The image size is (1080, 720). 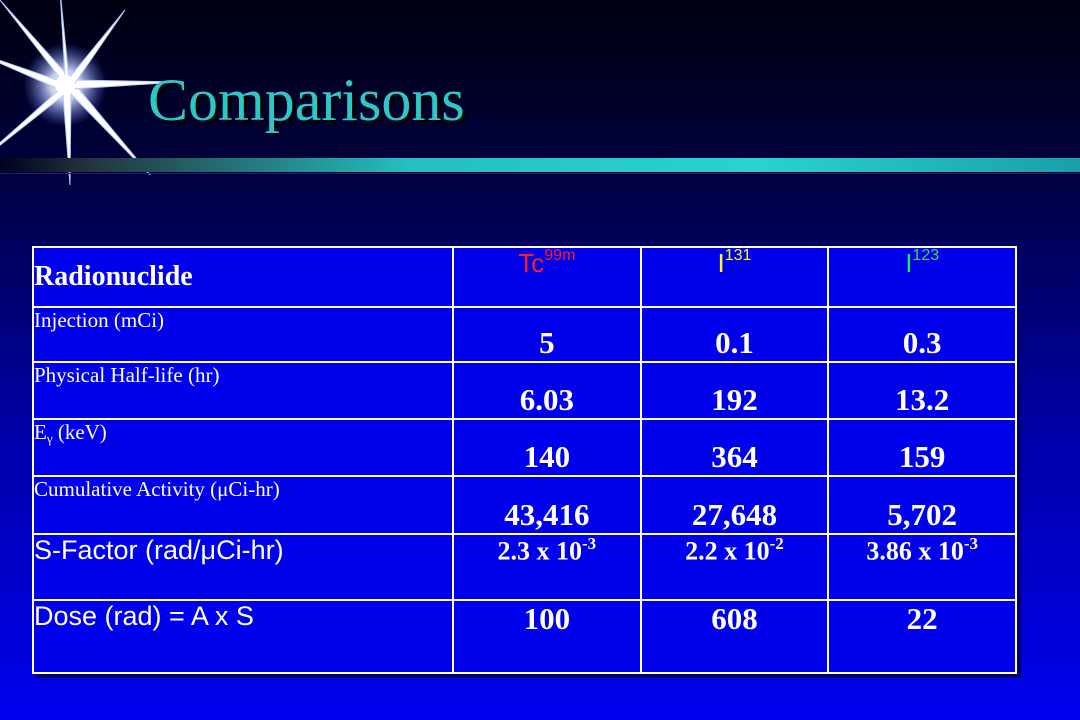 I want to click on row-label: S-Factor (rad/μCi-hr), so click(x=243, y=567).